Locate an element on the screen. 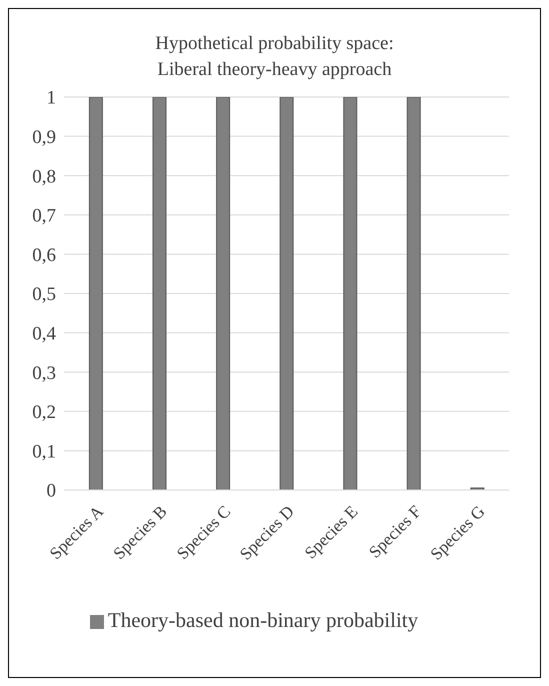 This screenshot has height=686, width=549. y-tick-label: 0 is located at coordinates (51, 491).